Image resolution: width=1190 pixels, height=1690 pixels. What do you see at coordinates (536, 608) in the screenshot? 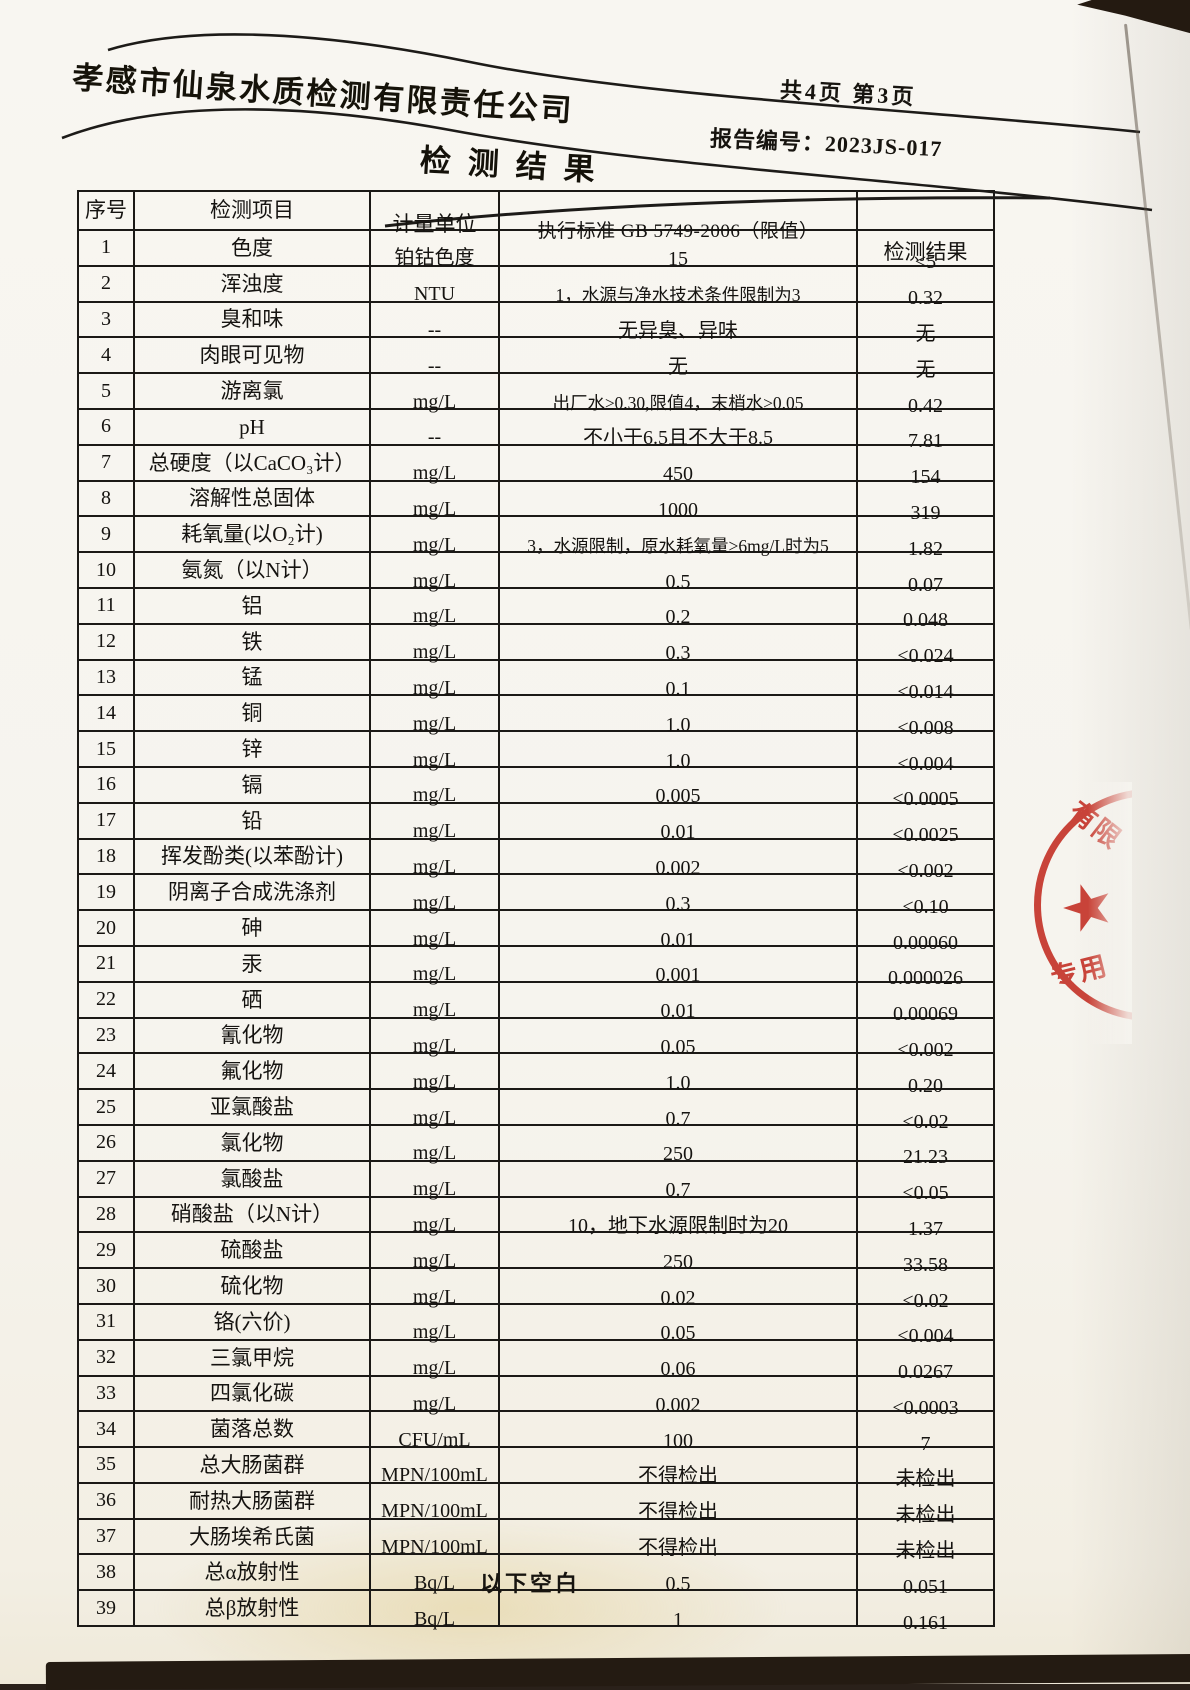
I see `table-row: 11 铝 mg/L 0.2 0.048` at bounding box center [536, 608].